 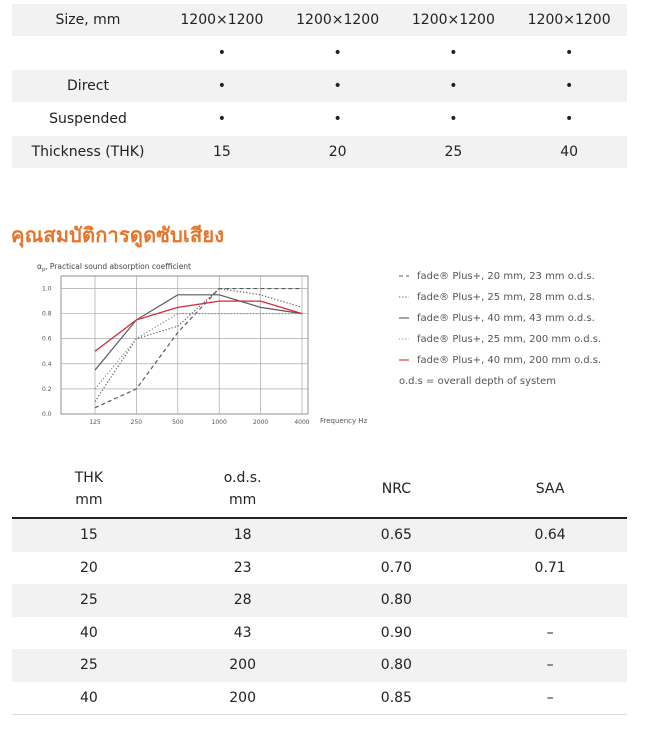 I want to click on spec-row-label: Size, mm, so click(x=88, y=20).